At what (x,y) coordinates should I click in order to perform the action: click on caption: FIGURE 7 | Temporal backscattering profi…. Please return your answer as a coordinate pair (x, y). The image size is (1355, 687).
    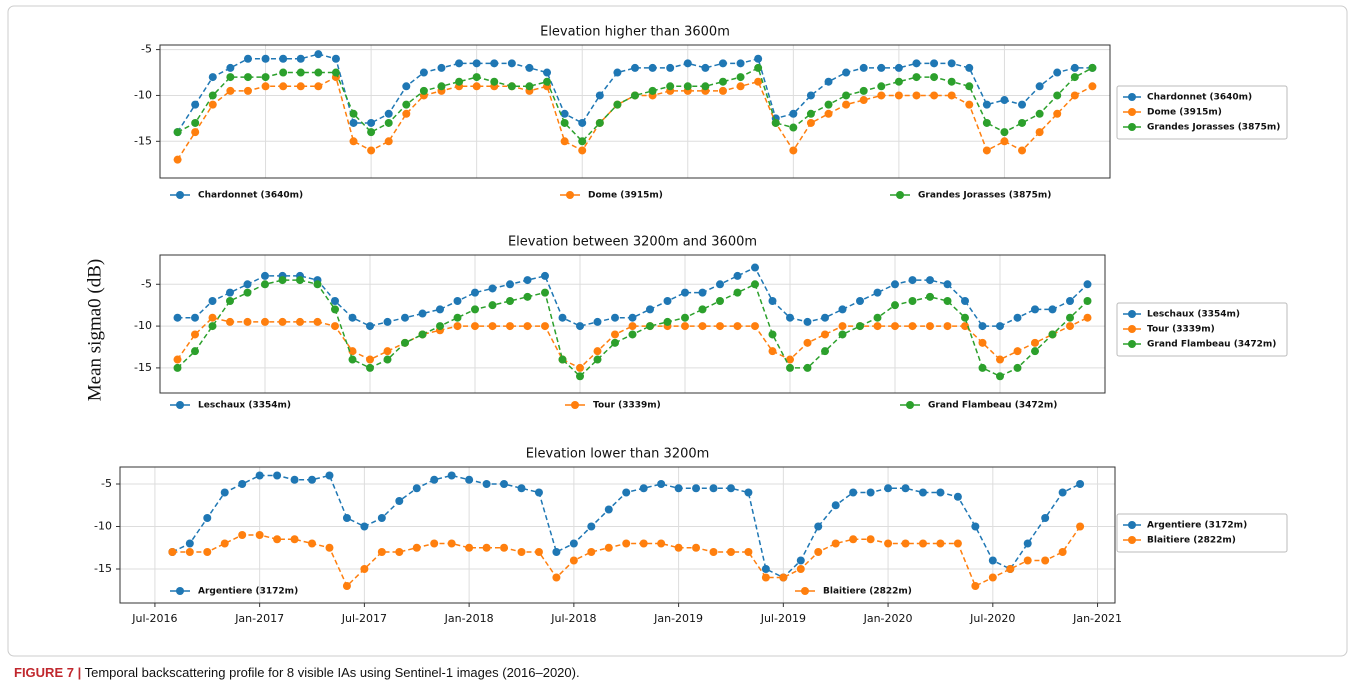
    Looking at the image, I should click on (297, 672).